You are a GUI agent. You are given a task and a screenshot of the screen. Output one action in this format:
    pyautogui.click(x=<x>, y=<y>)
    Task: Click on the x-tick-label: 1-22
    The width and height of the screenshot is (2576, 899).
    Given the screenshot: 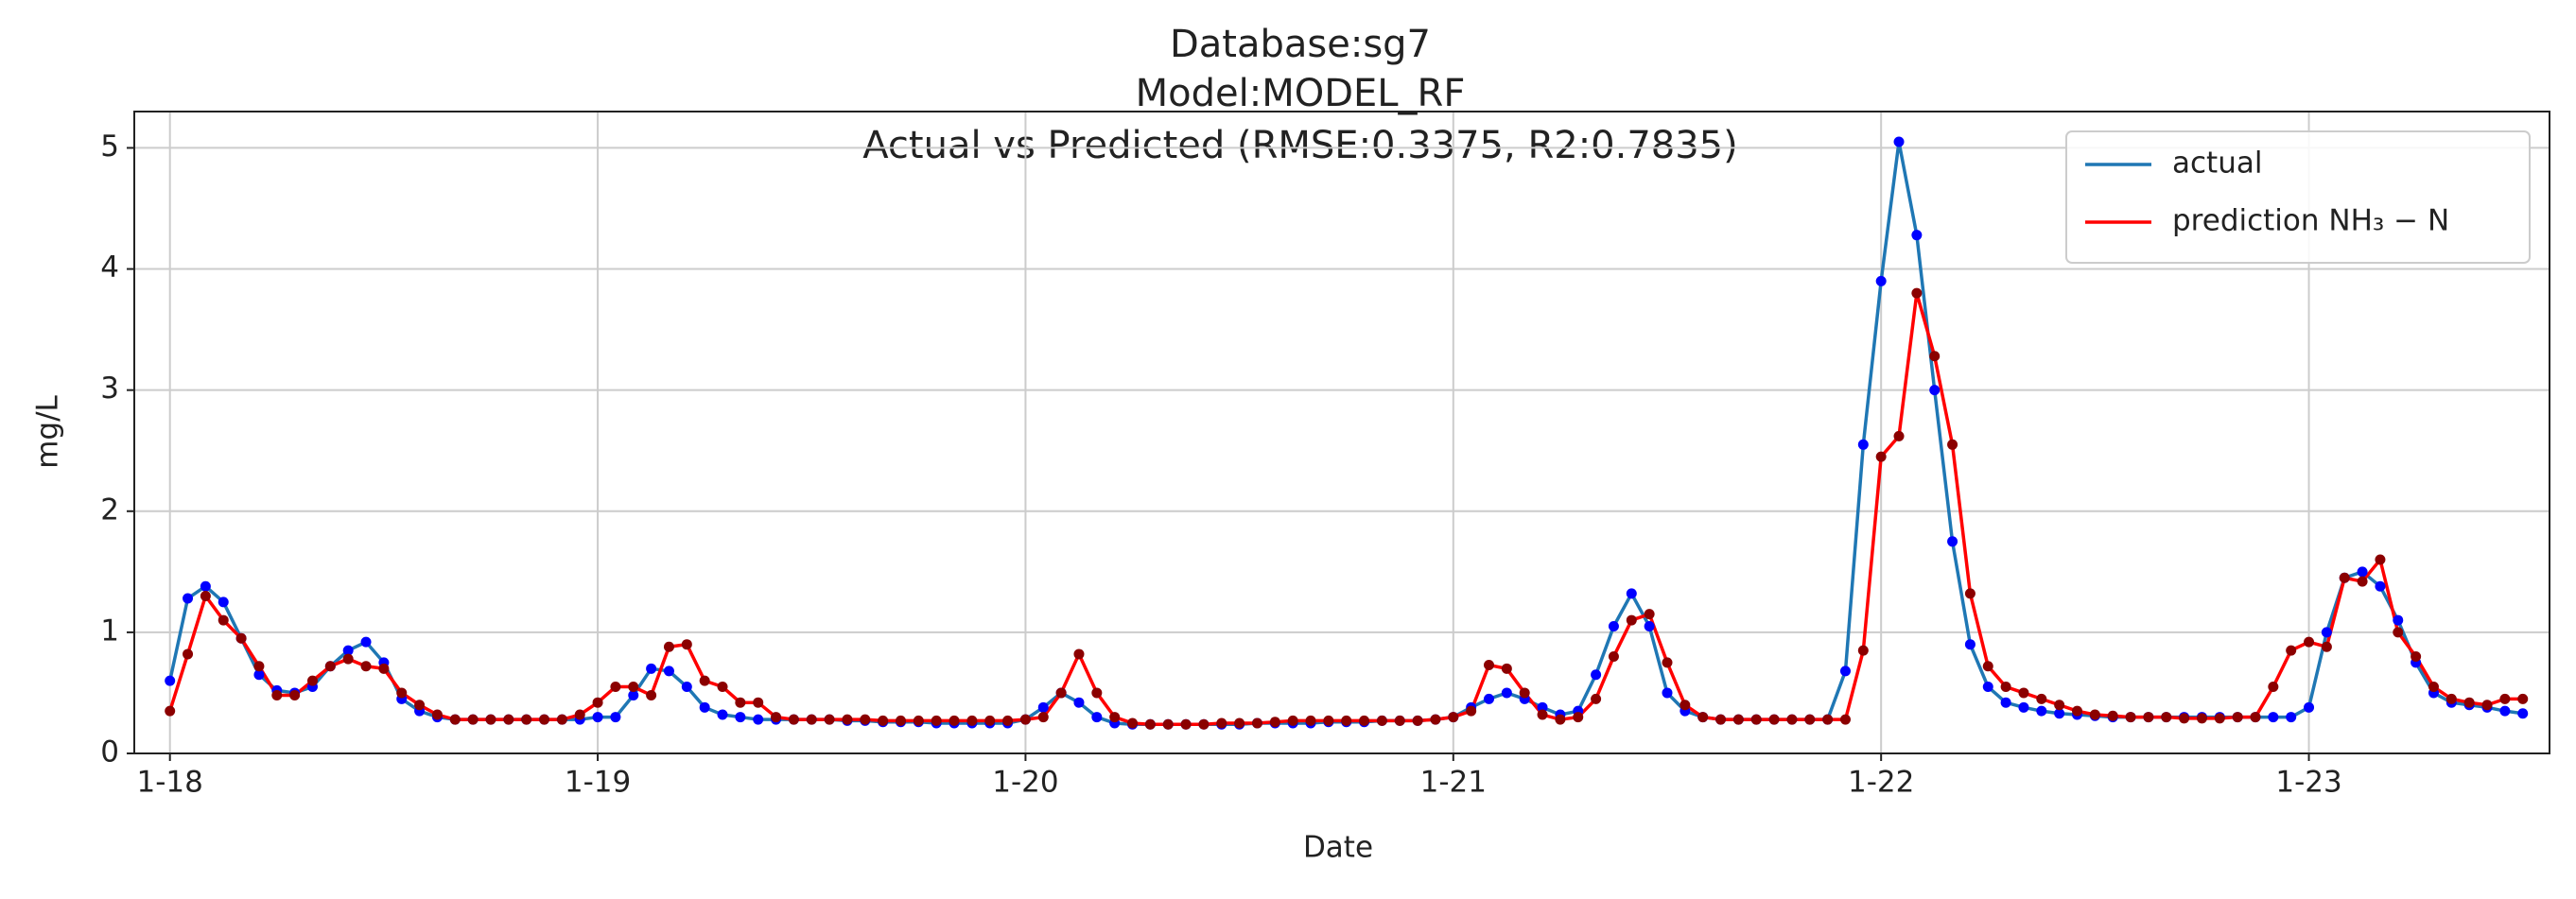 What is the action you would take?
    pyautogui.click(x=1881, y=783)
    